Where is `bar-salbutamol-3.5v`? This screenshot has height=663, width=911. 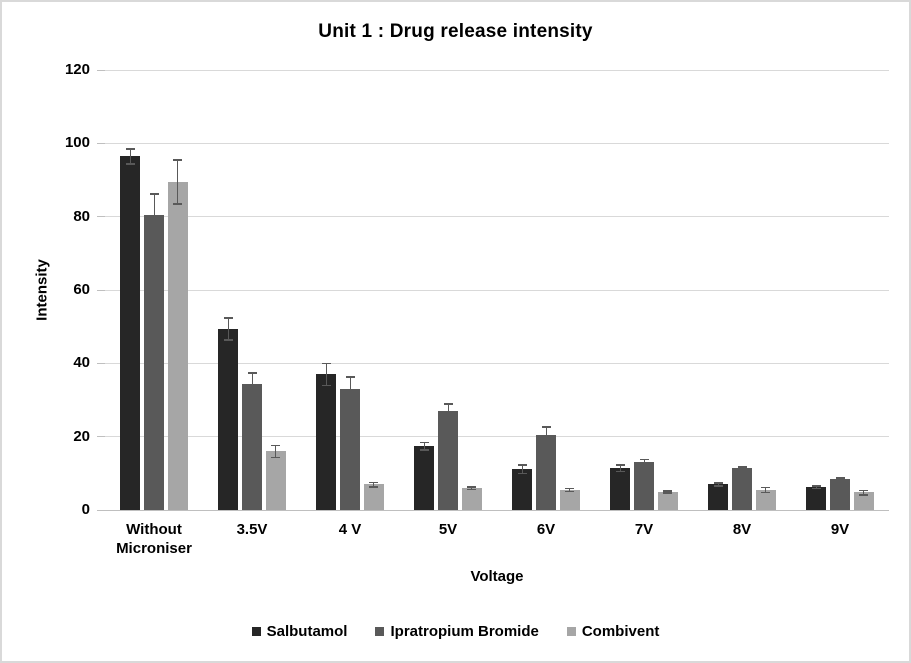 bar-salbutamol-3.5v is located at coordinates (228, 419).